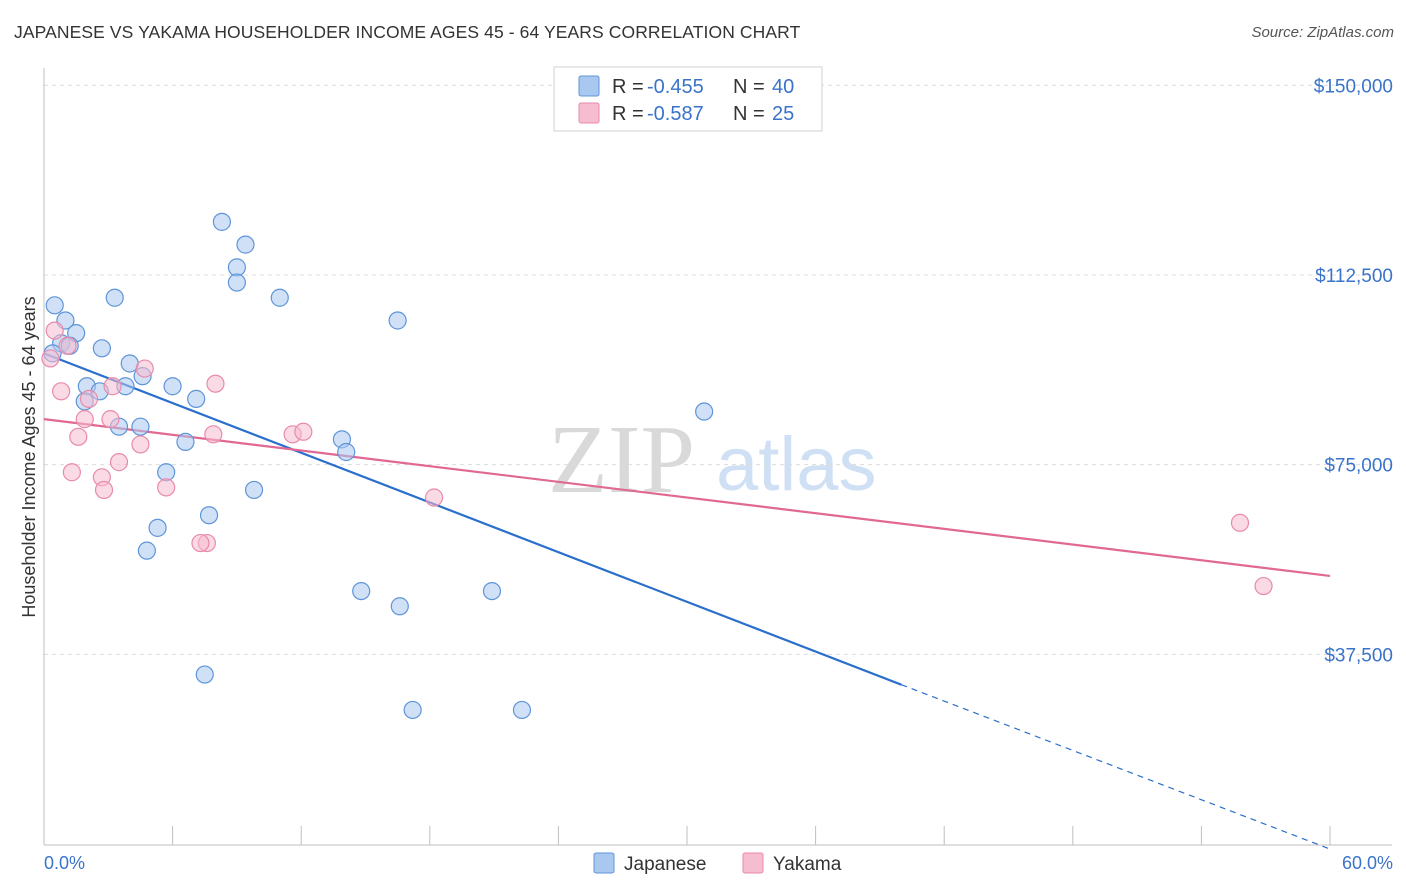 The width and height of the screenshot is (1406, 892). What do you see at coordinates (628, 87) in the screenshot?
I see `japanese-r-label: R =` at bounding box center [628, 87].